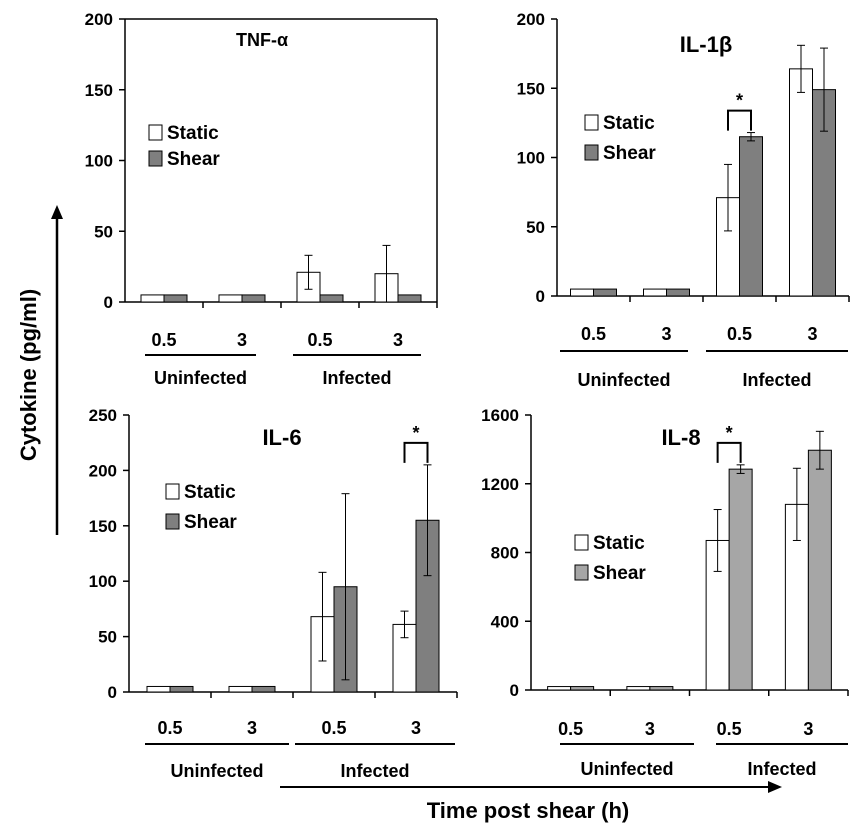 The image size is (854, 828). I want to click on significance-bracket: *, so click(729, 443).